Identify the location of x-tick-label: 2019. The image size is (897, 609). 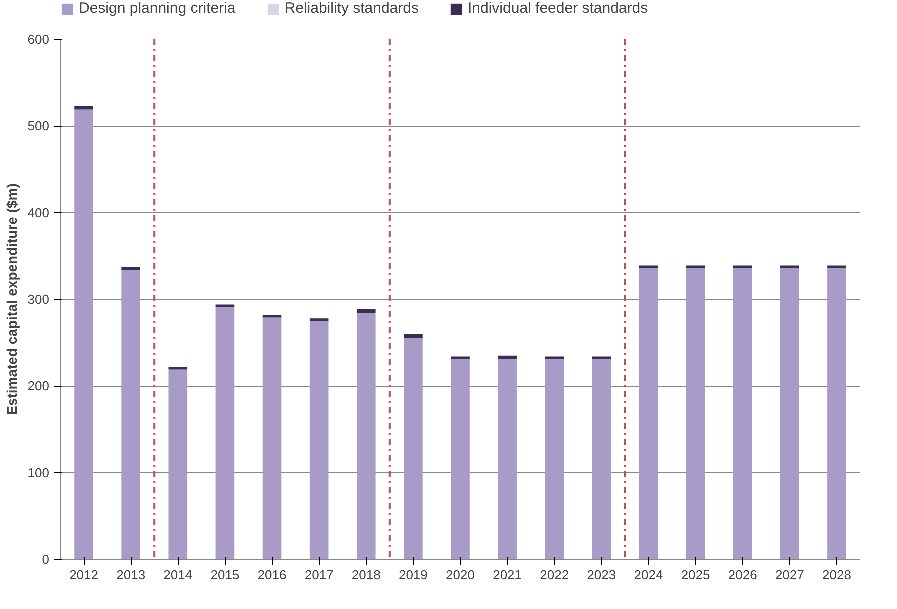
(413, 575).